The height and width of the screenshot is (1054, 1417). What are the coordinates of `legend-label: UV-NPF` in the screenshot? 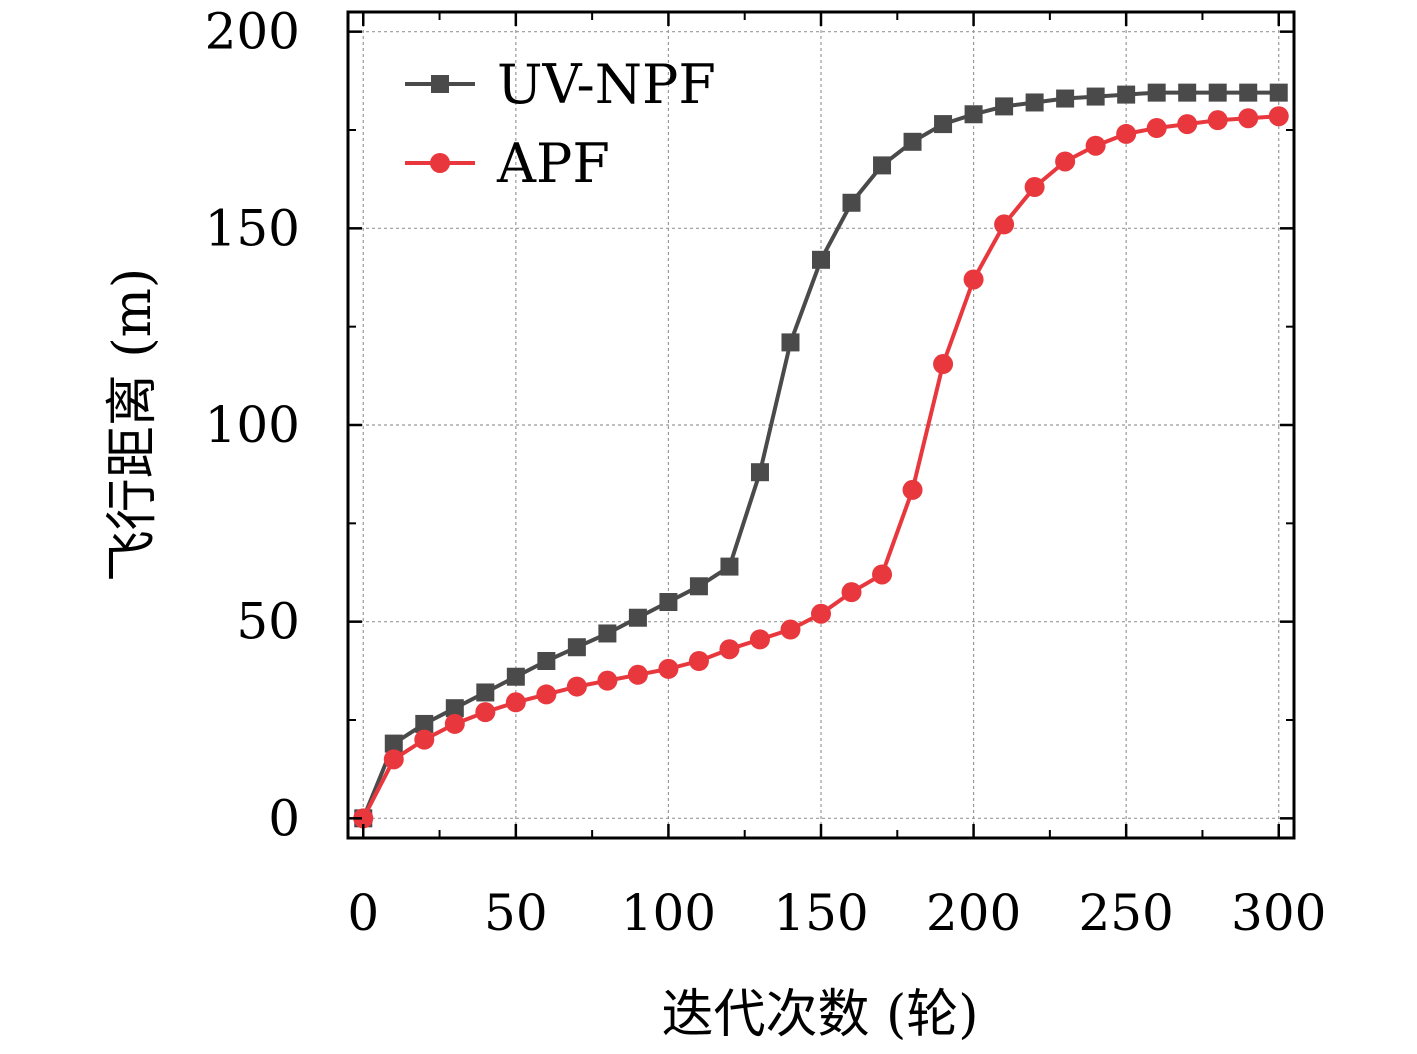 It's located at (606, 84).